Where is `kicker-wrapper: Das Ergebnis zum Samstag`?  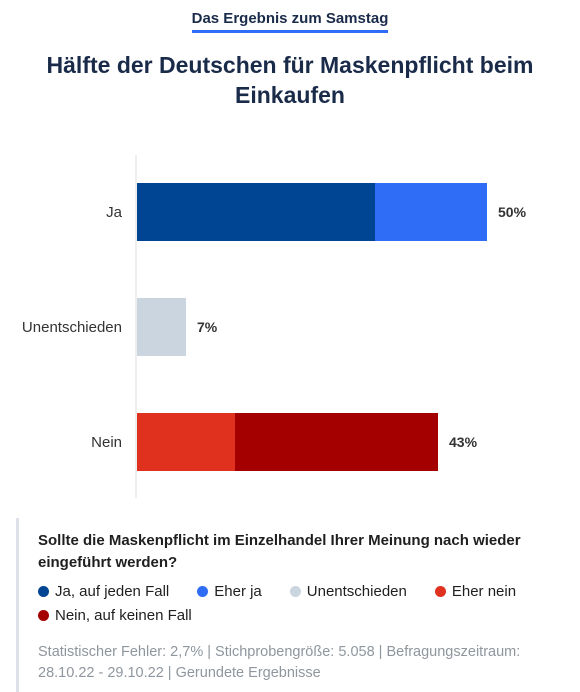
kicker-wrapper: Das Ergebnis zum Samstag is located at coordinates (290, 21).